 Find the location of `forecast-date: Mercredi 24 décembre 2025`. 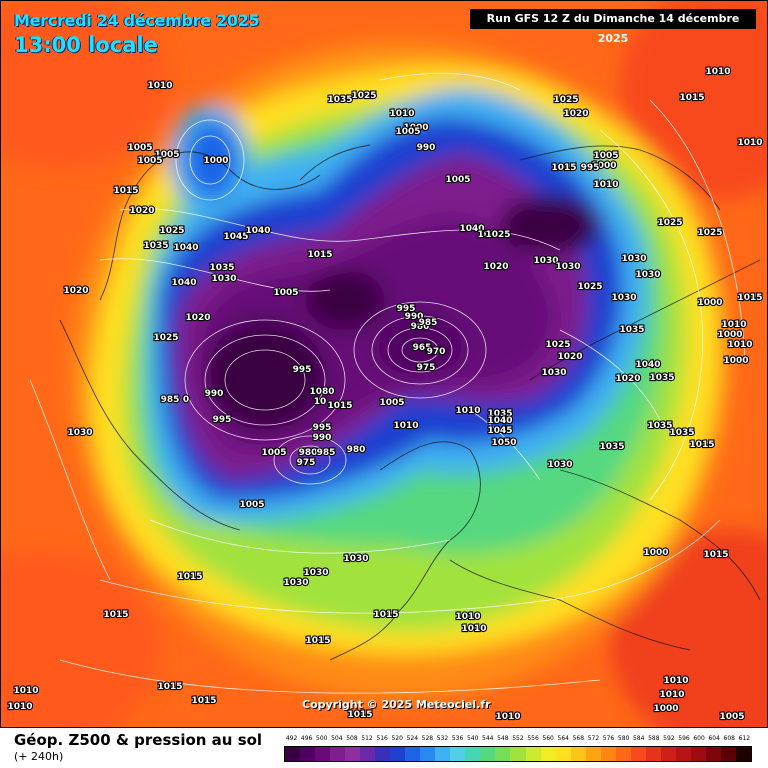

forecast-date: Mercredi 24 décembre 2025 is located at coordinates (137, 20).